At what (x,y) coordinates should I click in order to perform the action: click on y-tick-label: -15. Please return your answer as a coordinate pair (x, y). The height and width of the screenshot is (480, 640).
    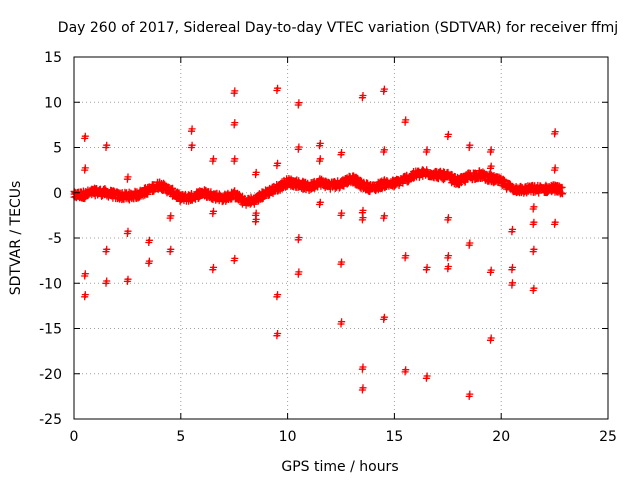
    Looking at the image, I should click on (50, 330).